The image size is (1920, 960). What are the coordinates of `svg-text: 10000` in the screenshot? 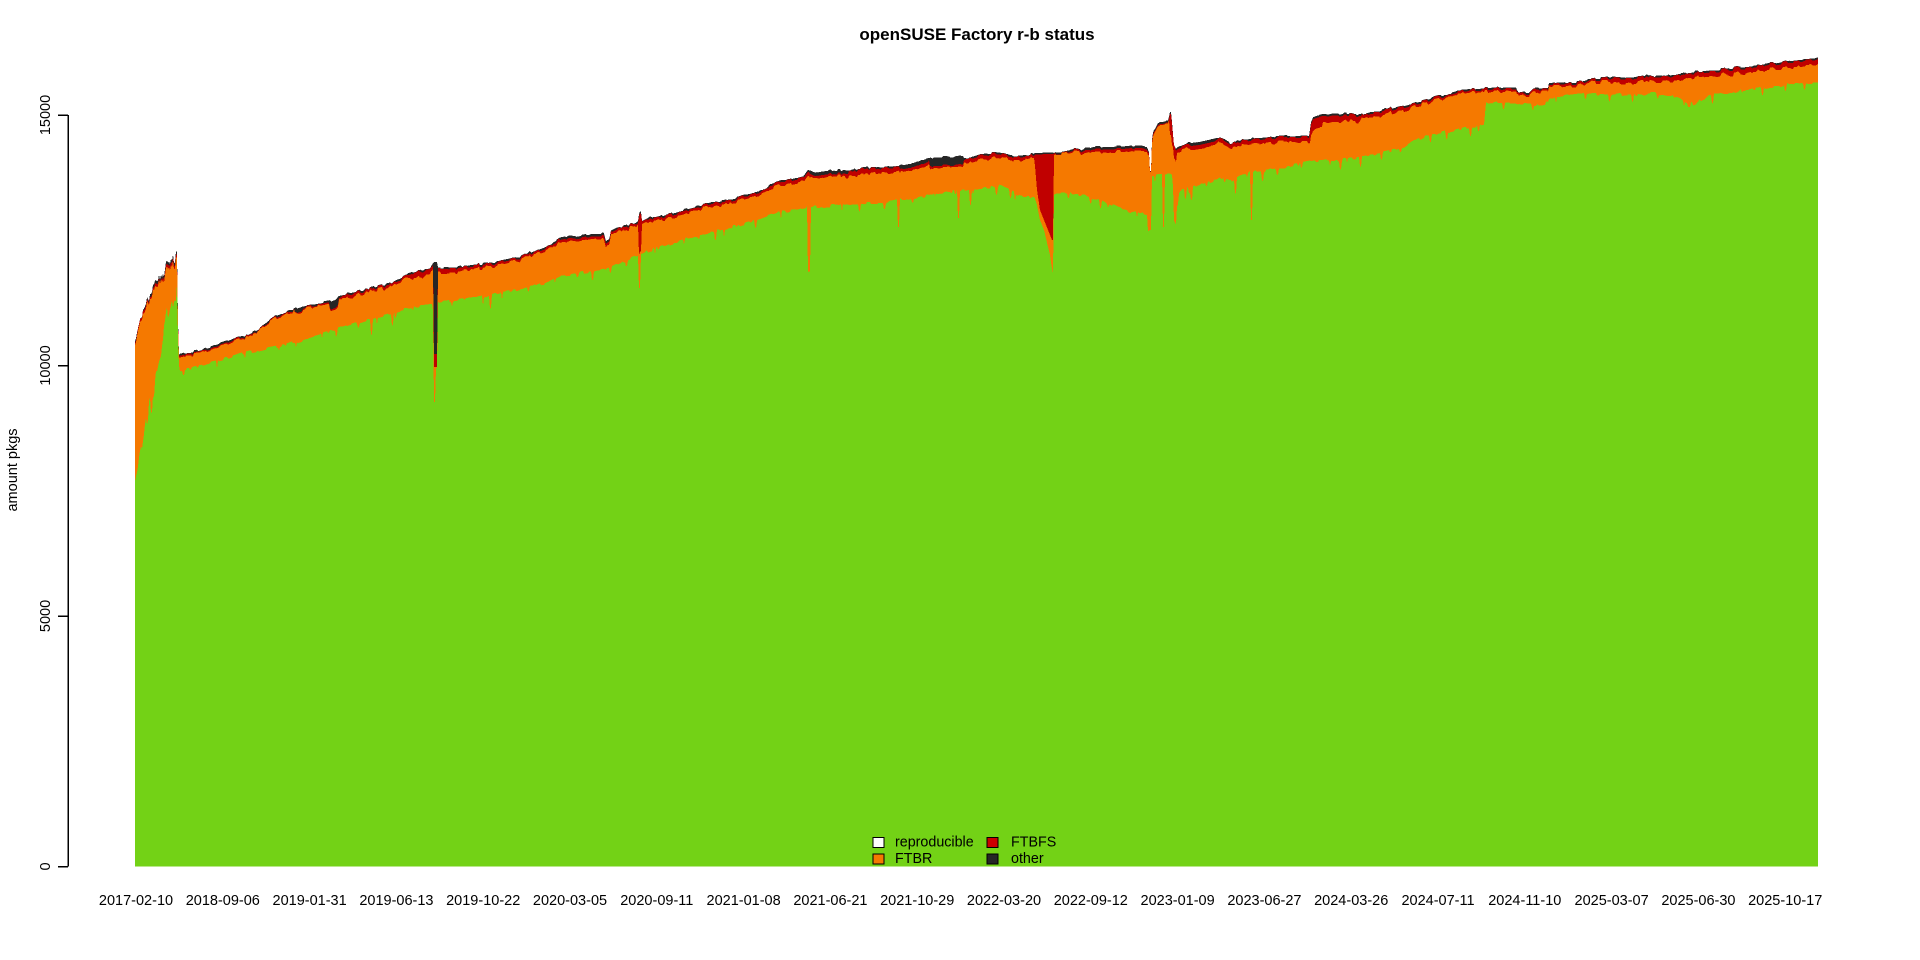 It's located at (46, 365).